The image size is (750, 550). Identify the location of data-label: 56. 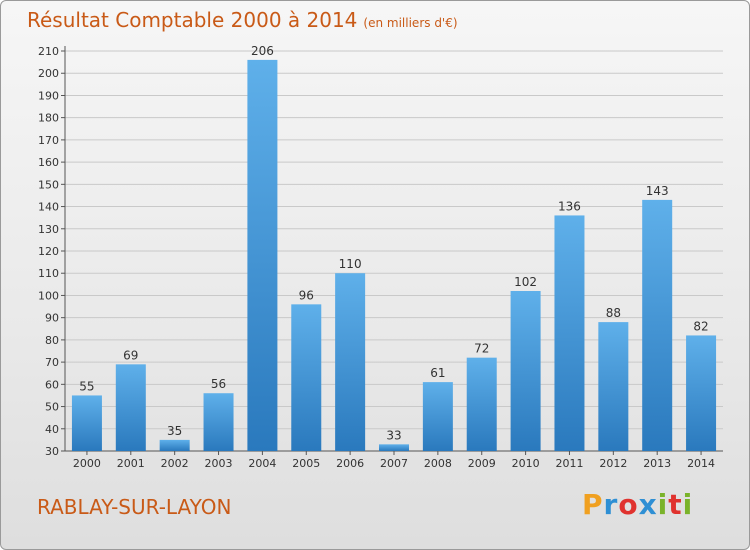
(218, 384).